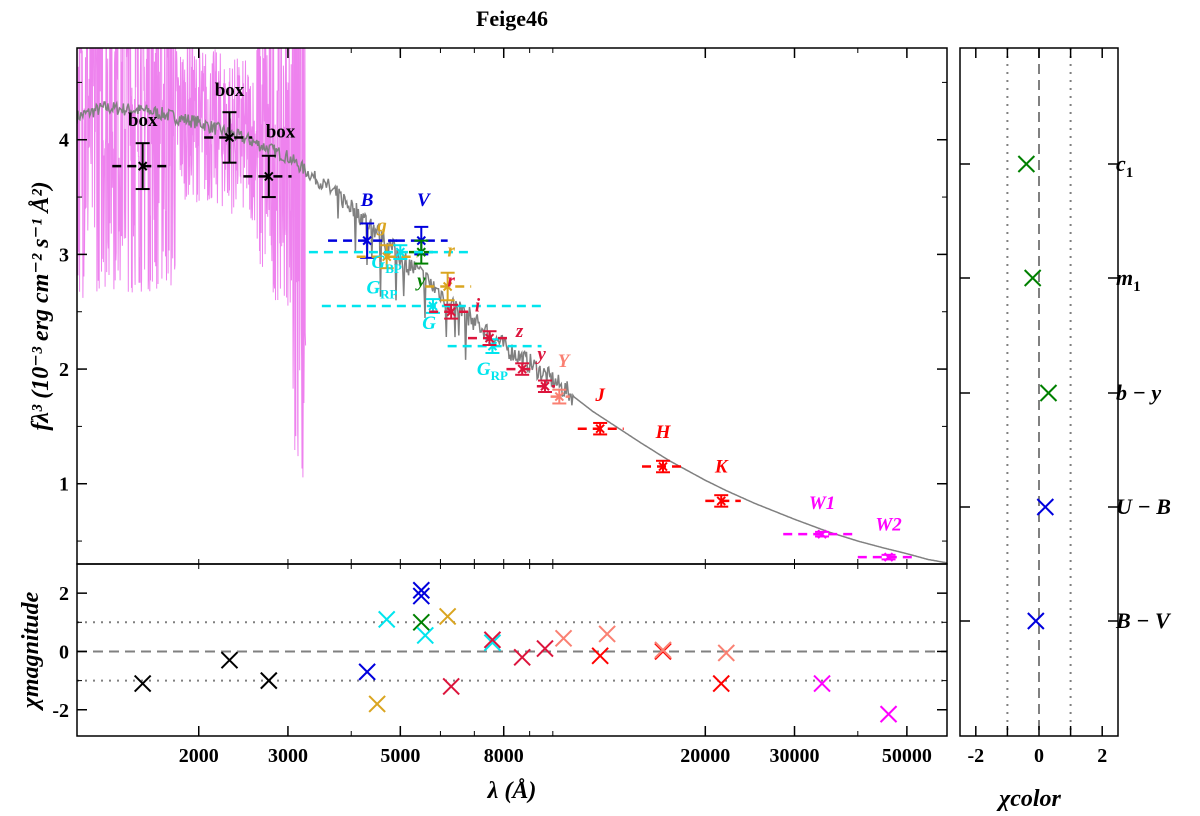 Image resolution: width=1200 pixels, height=816 pixels. I want to click on res-xtick-label: 20000, so click(705, 756).